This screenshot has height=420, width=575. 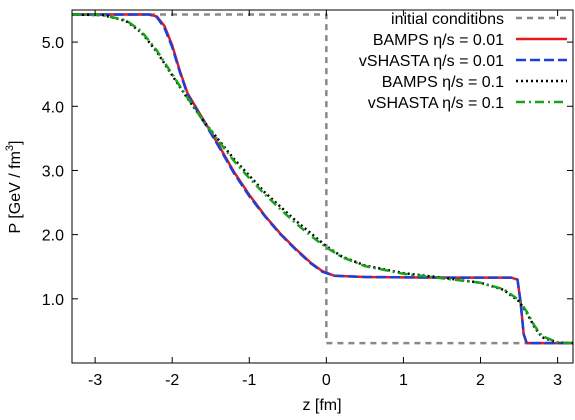 I want to click on x-tick-label: -1, so click(x=249, y=380).